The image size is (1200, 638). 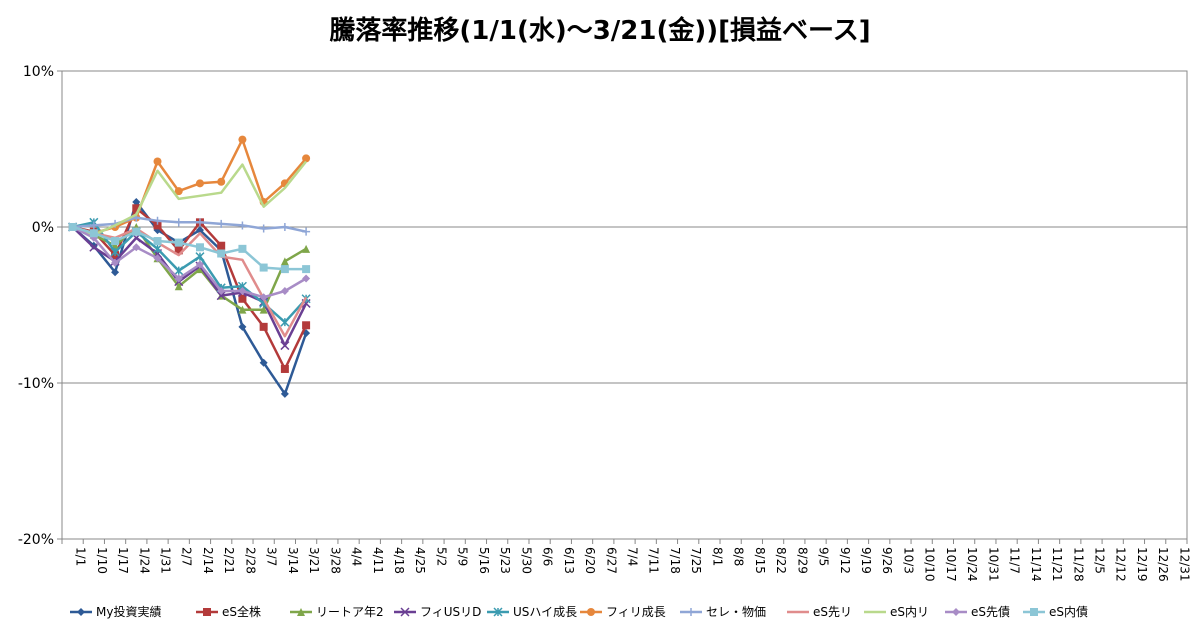 What do you see at coordinates (81, 556) in the screenshot?
I see `x-tick-label: 1/1` at bounding box center [81, 556].